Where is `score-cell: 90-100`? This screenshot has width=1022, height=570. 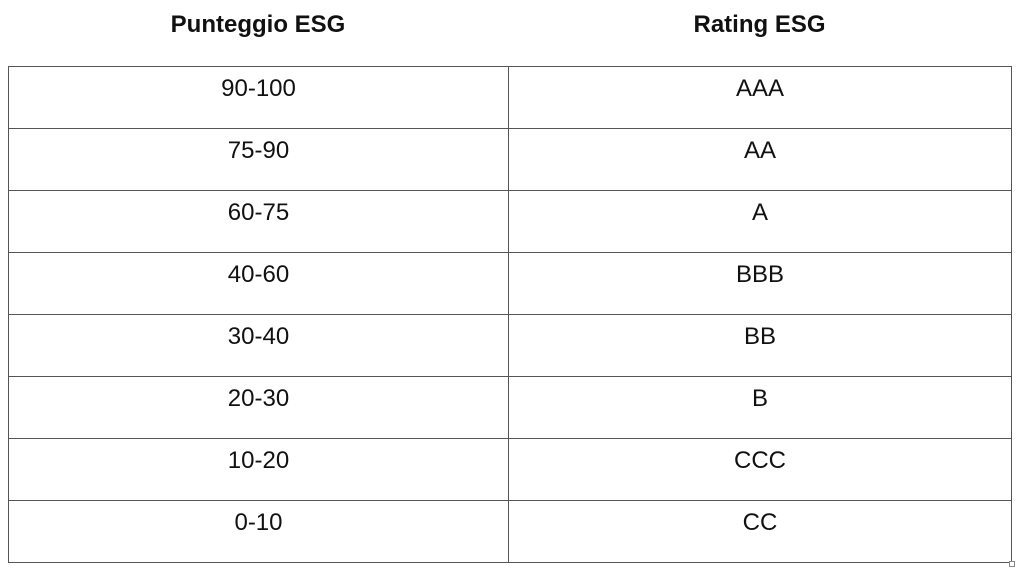 score-cell: 90-100 is located at coordinates (258, 97).